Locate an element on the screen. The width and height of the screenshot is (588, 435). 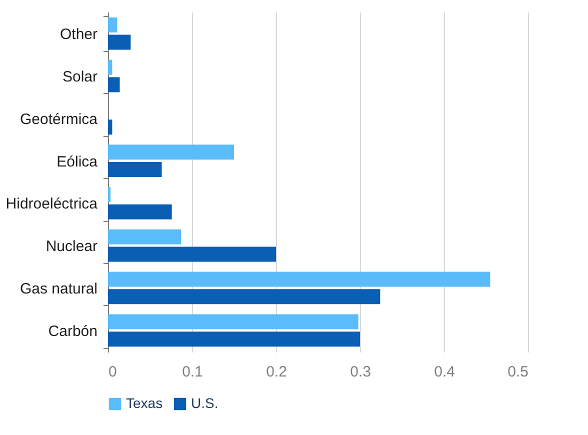
y-tick-label: Eólica is located at coordinates (77, 161).